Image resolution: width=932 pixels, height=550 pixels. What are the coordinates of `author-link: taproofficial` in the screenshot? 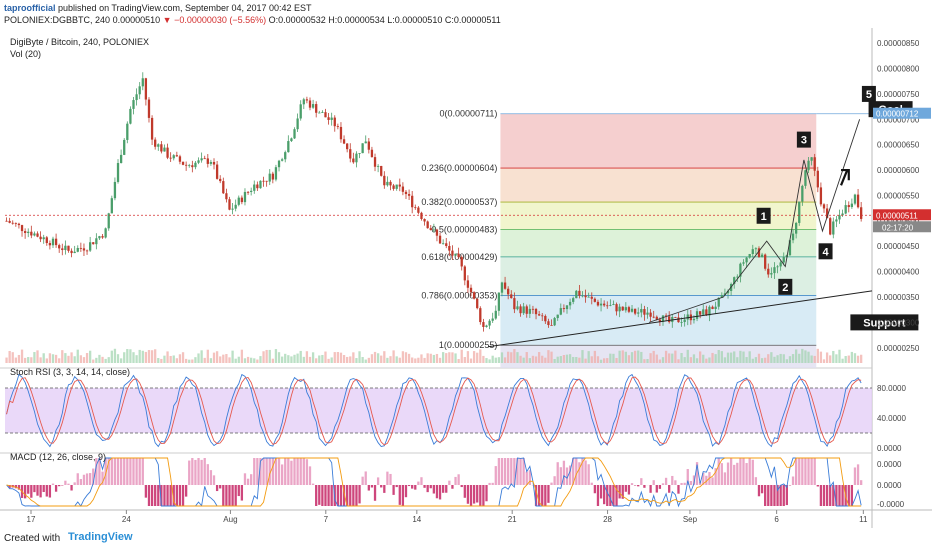 It's located at (30, 8).